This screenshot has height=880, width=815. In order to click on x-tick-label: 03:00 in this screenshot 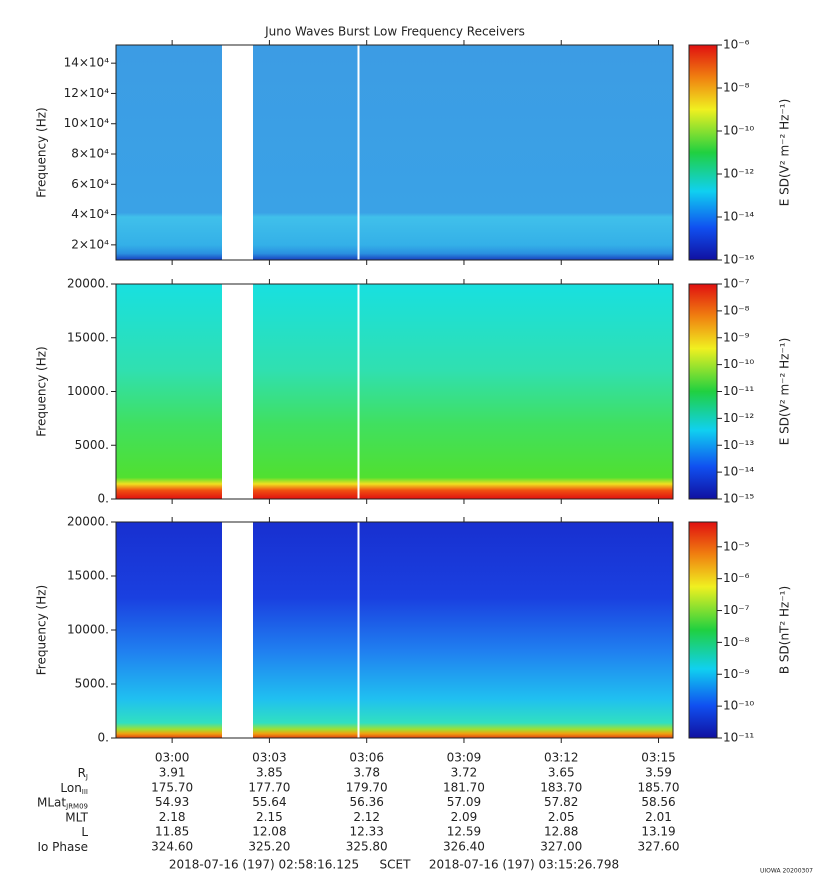, I will do `click(172, 758)`.